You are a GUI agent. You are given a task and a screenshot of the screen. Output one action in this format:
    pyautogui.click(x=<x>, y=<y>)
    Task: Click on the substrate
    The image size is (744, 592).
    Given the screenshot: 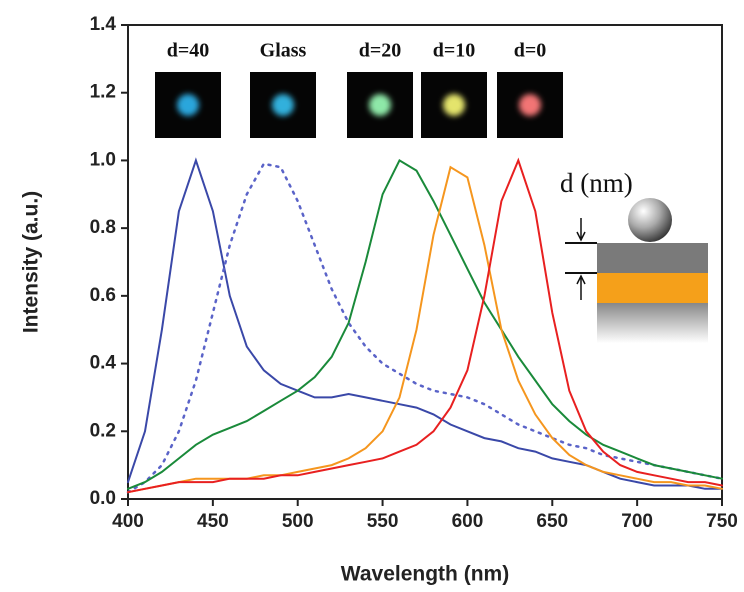 What is the action you would take?
    pyautogui.click(x=652, y=323)
    